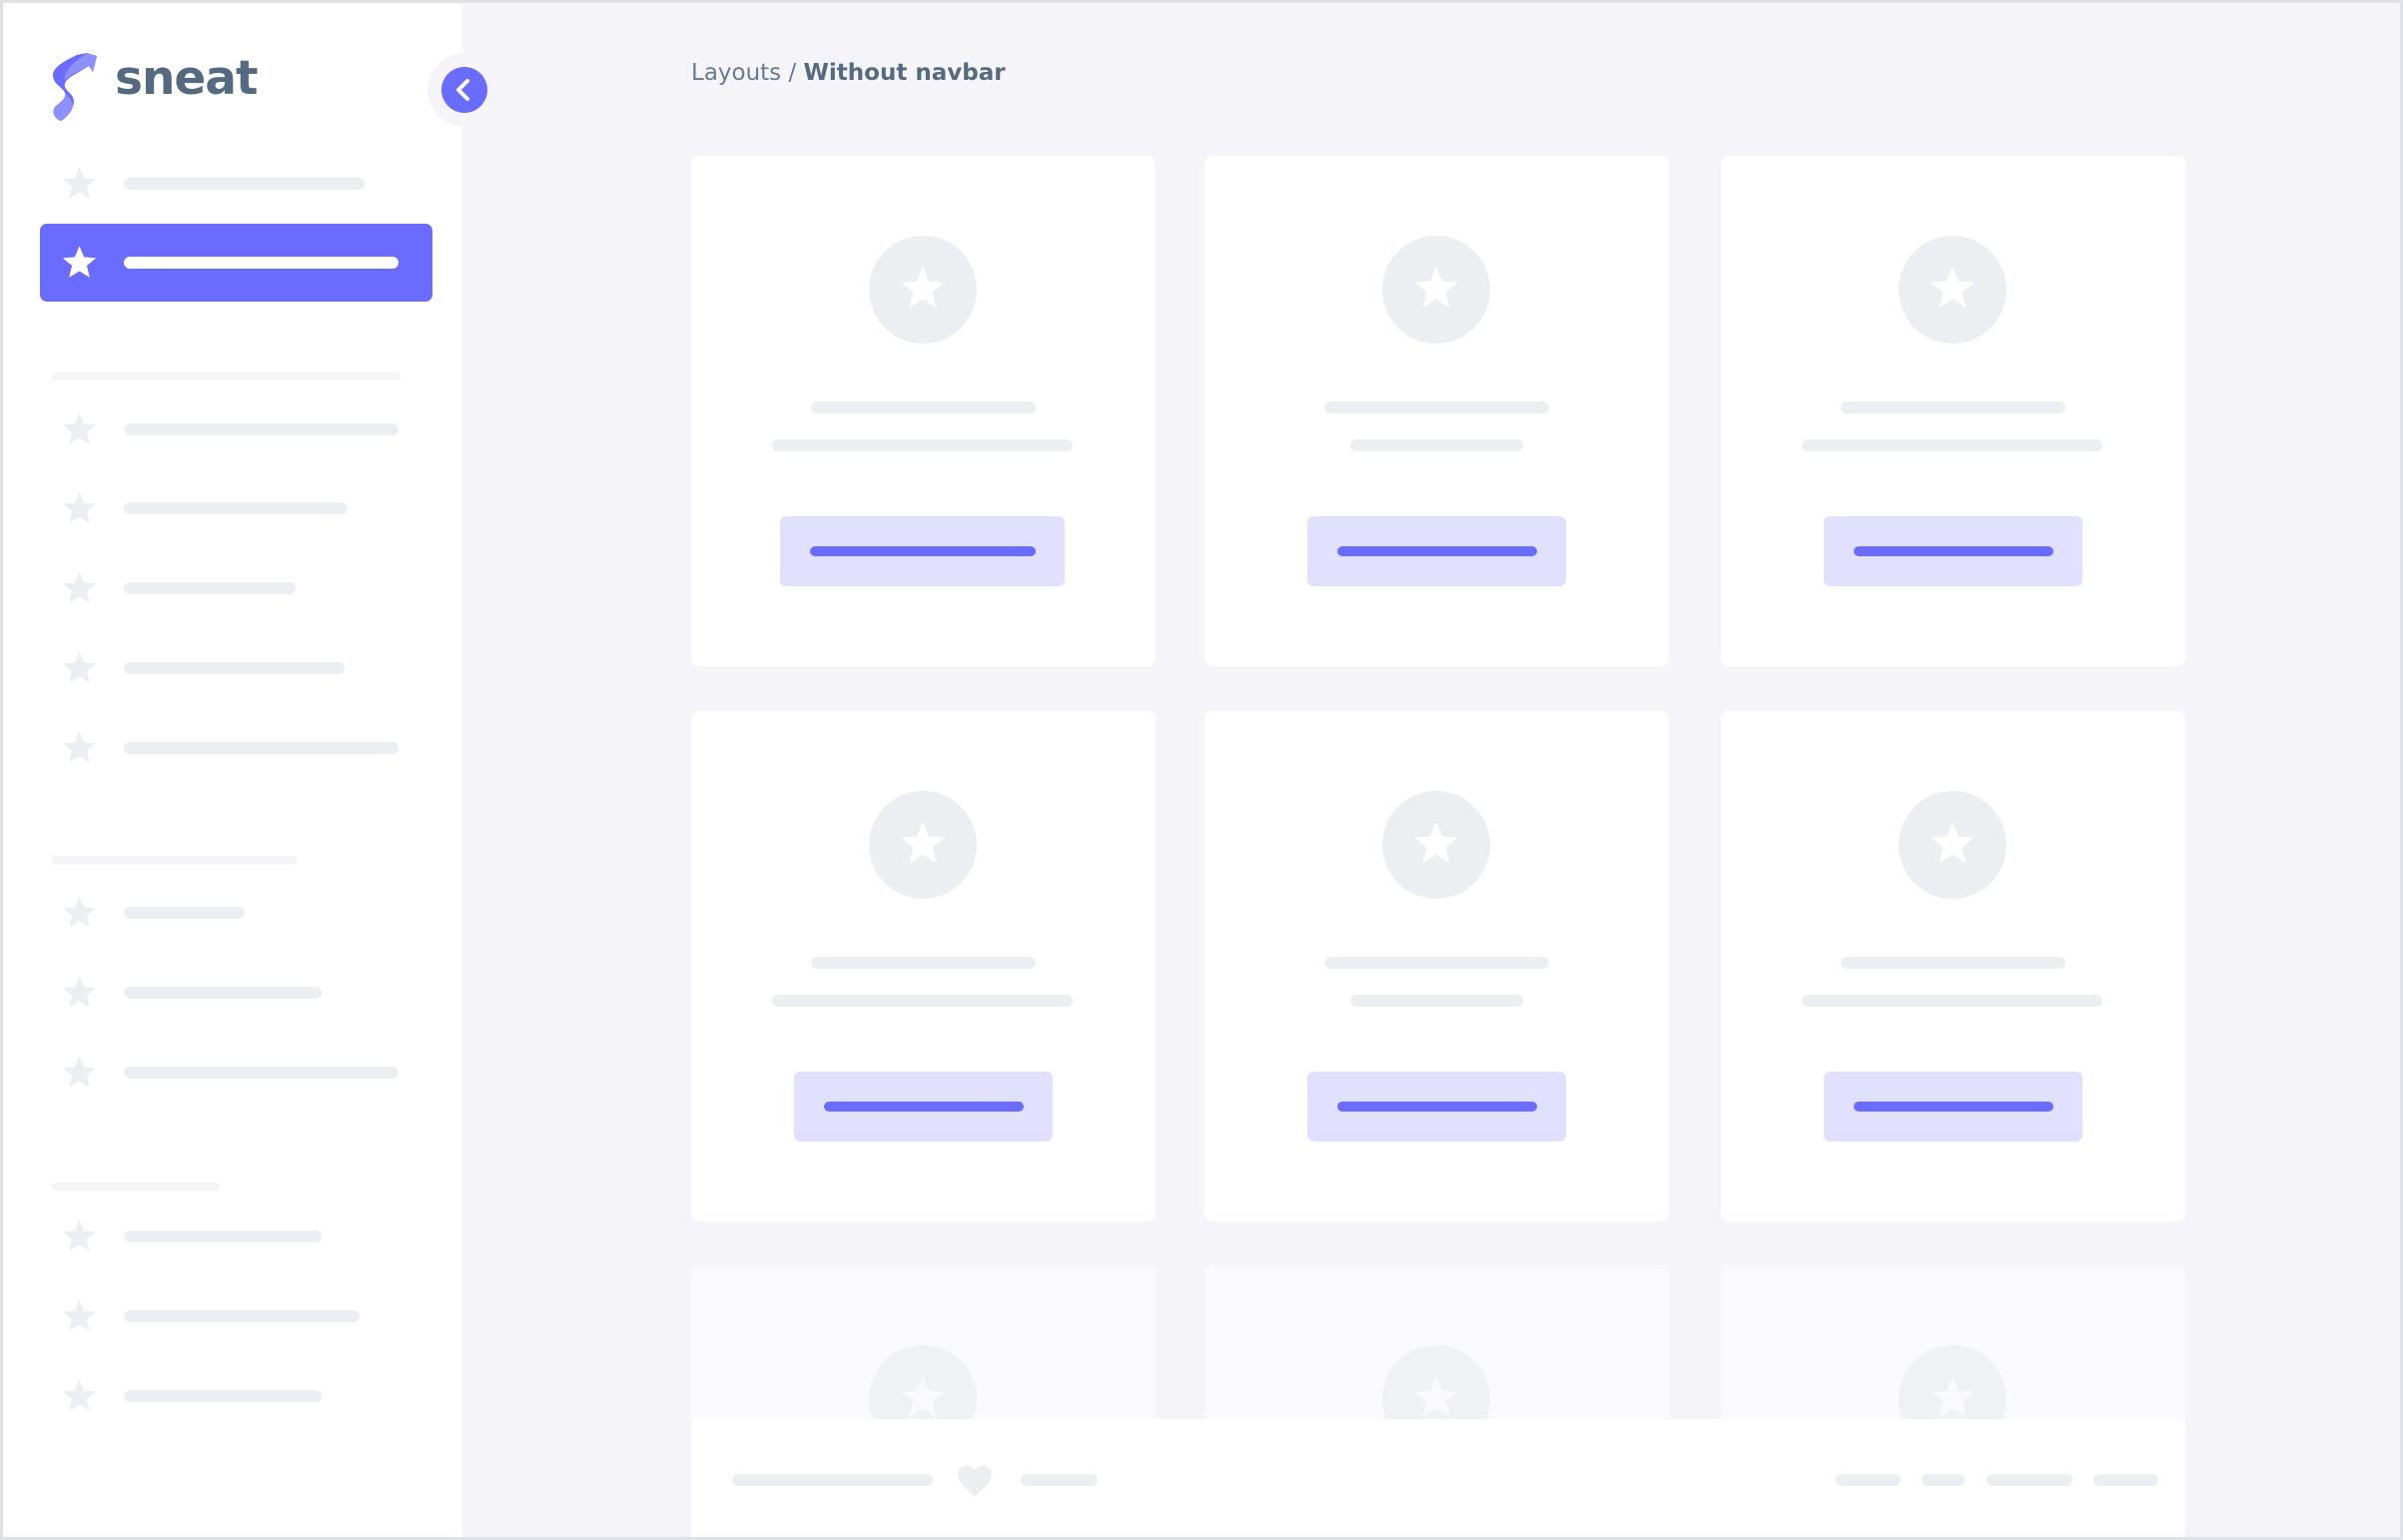  What do you see at coordinates (904, 73) in the screenshot?
I see `breadcrumb-current: Without navbar` at bounding box center [904, 73].